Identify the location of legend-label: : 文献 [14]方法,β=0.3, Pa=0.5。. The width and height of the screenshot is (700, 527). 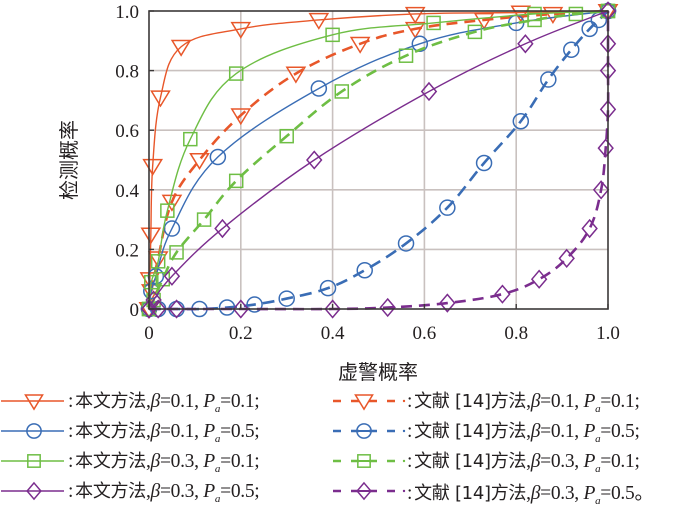
(530, 491).